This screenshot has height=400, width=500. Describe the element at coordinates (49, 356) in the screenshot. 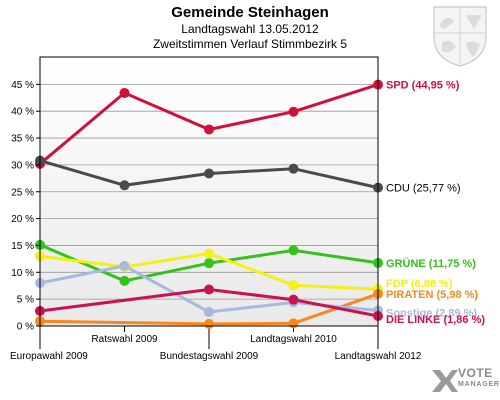

I see `x-tick-label: Europawahl 2009` at that location.